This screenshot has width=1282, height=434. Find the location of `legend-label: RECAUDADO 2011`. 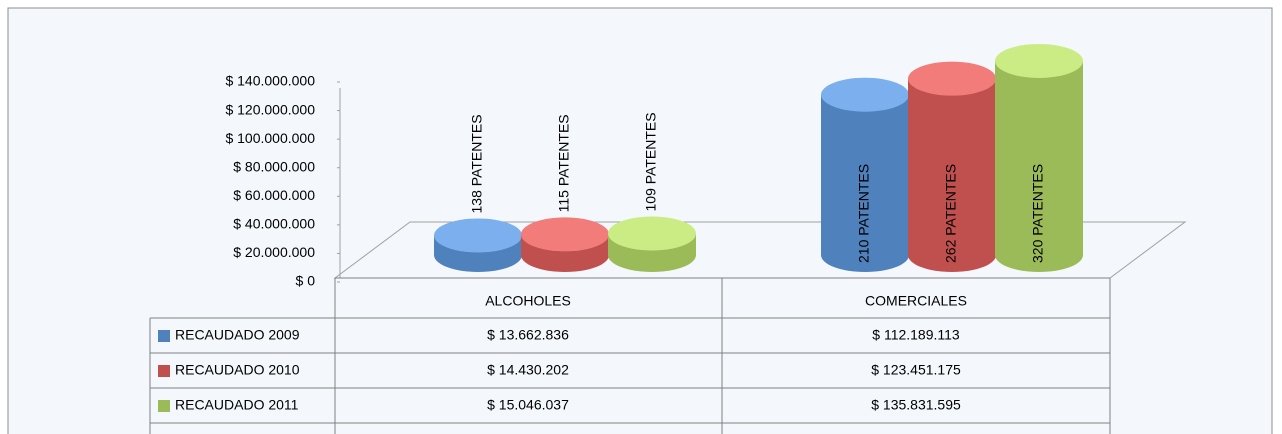

legend-label: RECAUDADO 2011 is located at coordinates (237, 405).